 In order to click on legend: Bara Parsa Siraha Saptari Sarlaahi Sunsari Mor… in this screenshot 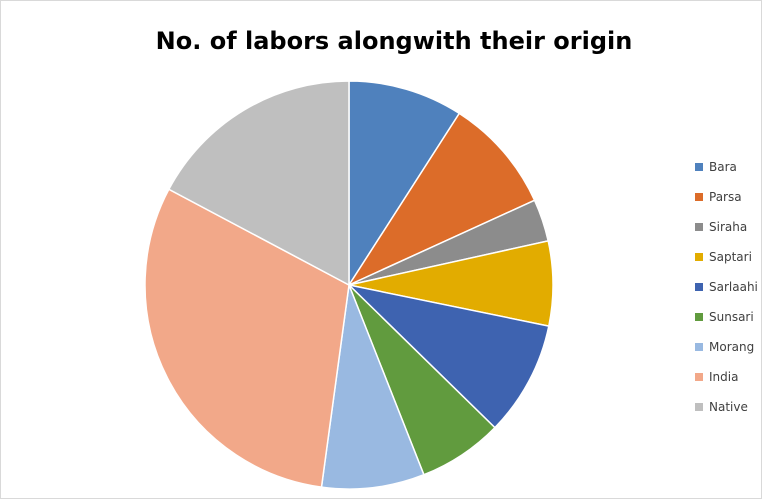, I will do `click(729, 287)`.